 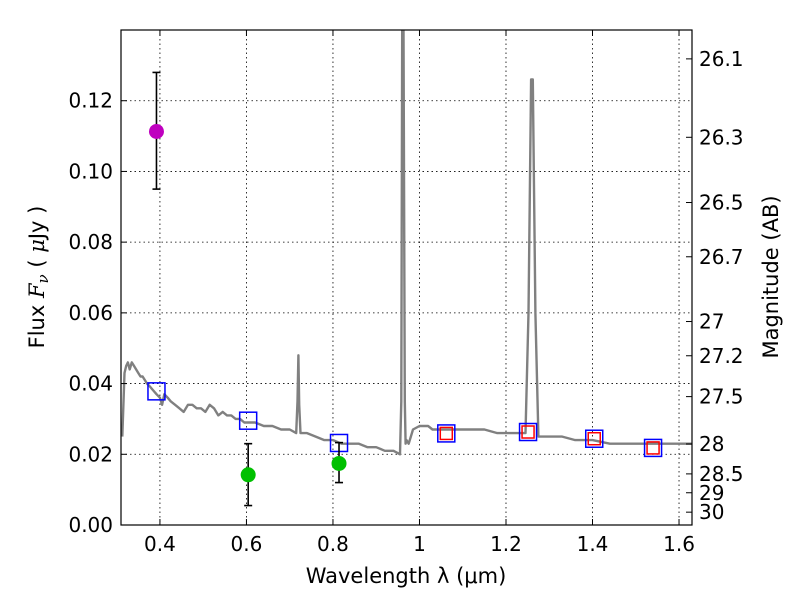 What do you see at coordinates (721, 474) in the screenshot?
I see `y2-tick-label: 28.5` at bounding box center [721, 474].